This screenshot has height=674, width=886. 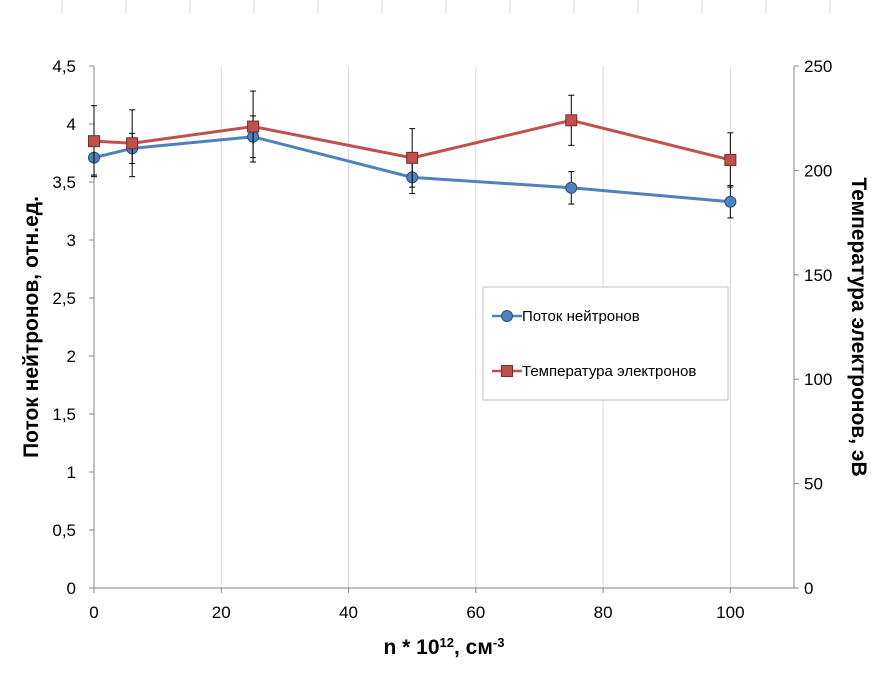 What do you see at coordinates (93, 612) in the screenshot?
I see `x-tick-label: 0` at bounding box center [93, 612].